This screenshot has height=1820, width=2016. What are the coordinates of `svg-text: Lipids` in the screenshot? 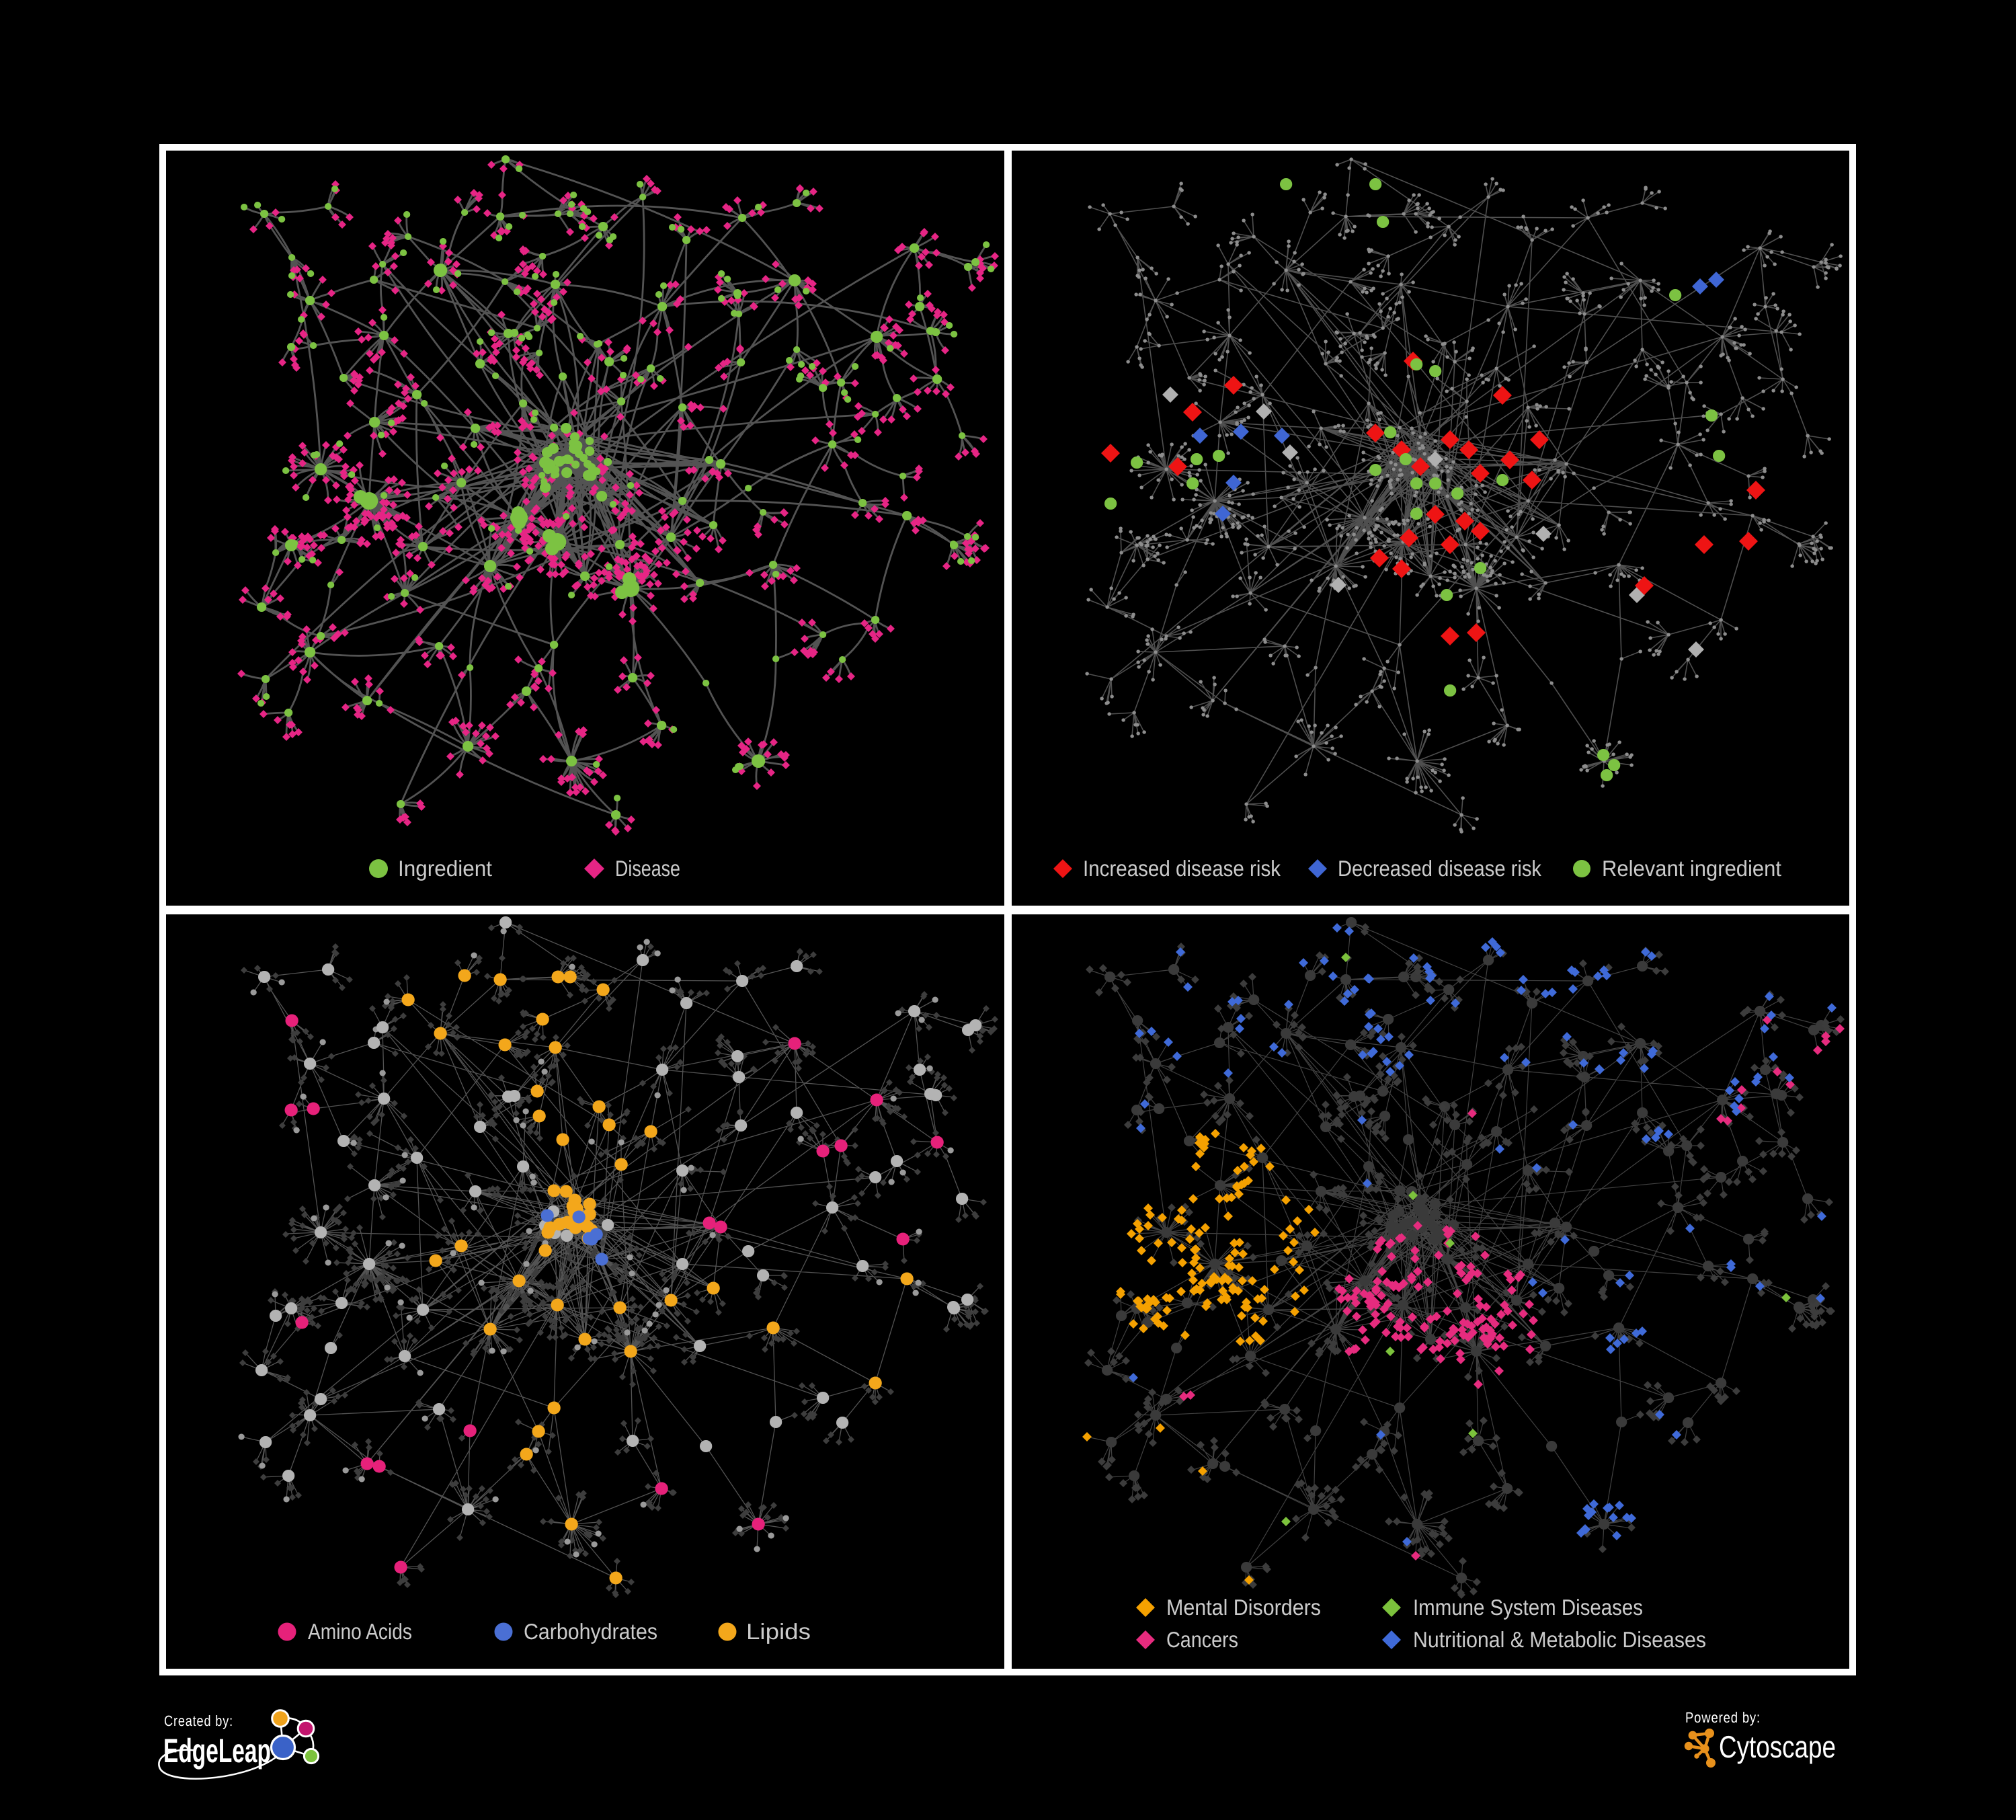 It's located at (778, 1631).